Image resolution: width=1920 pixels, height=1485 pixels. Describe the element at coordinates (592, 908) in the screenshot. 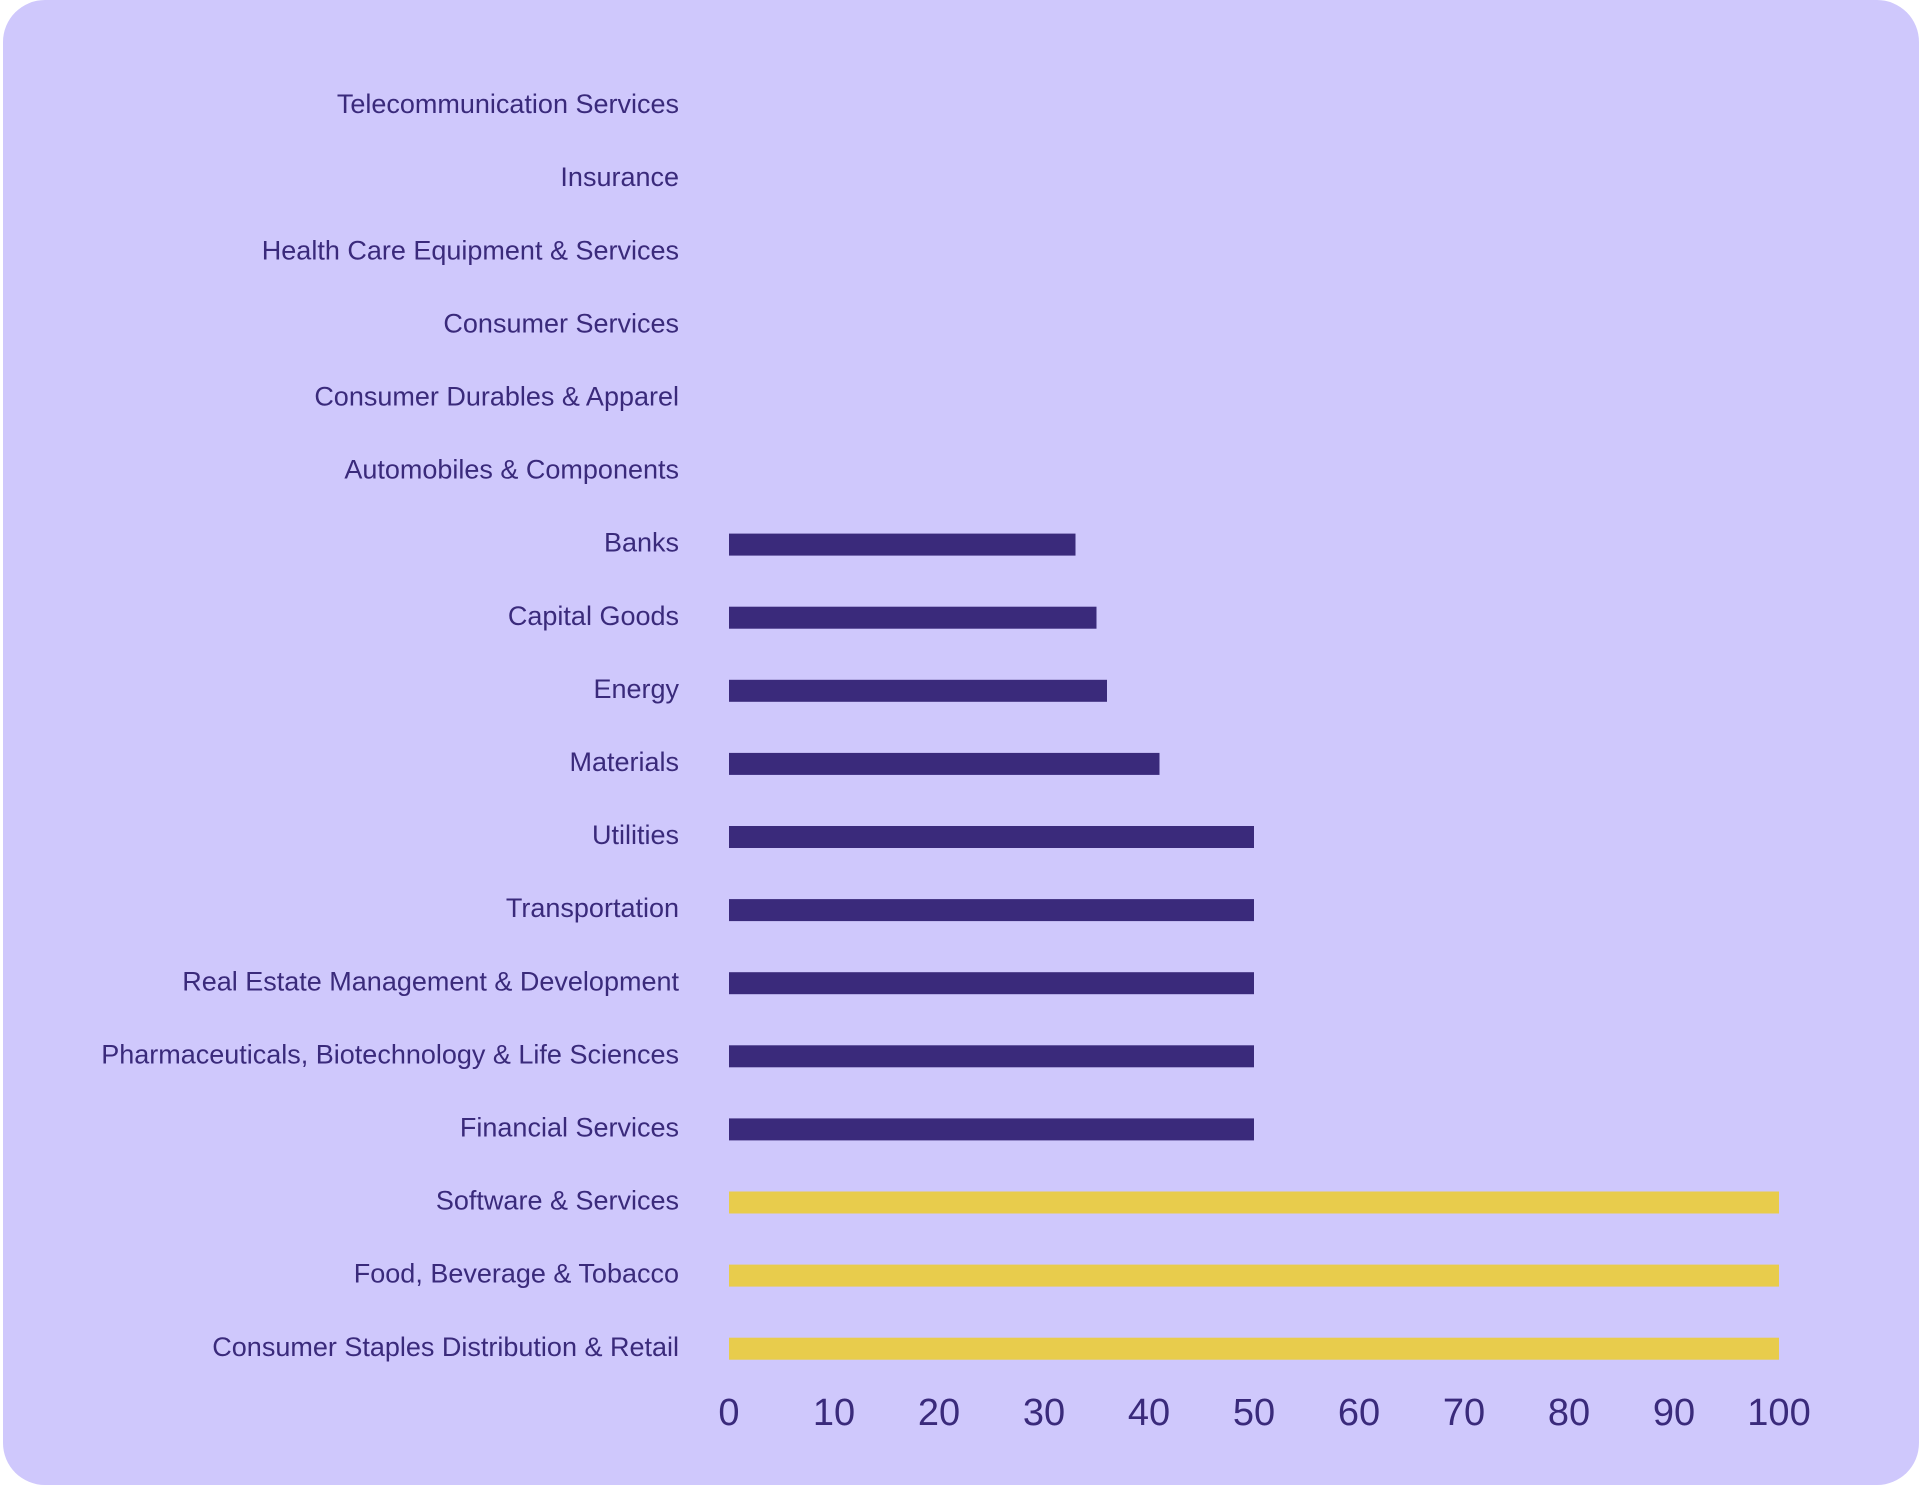

I see `category-label: Transportation` at that location.